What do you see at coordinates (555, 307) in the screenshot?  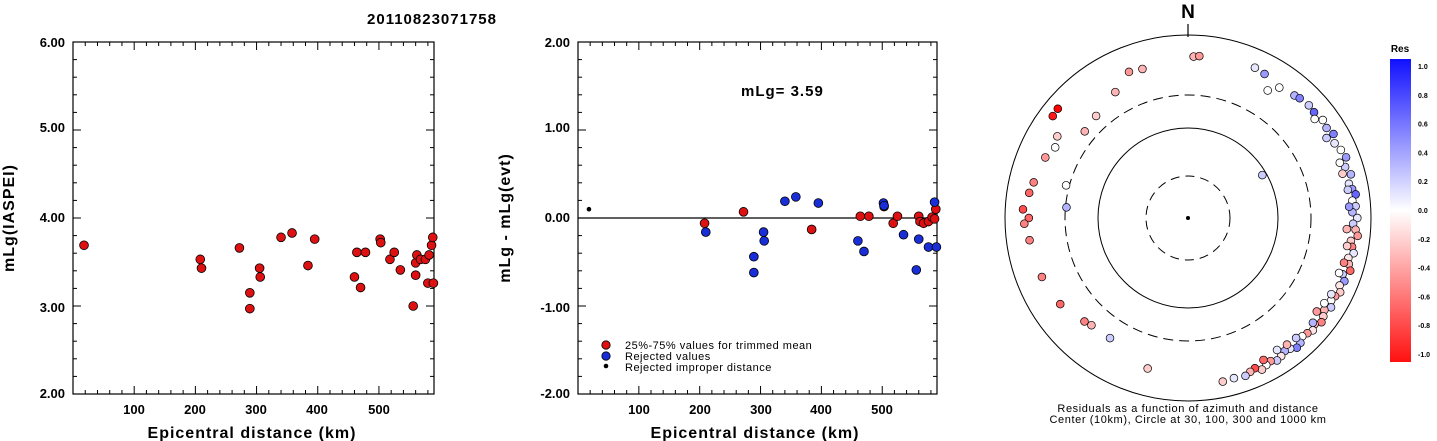 I see `plot2-ytick-neg1: -1.00` at bounding box center [555, 307].